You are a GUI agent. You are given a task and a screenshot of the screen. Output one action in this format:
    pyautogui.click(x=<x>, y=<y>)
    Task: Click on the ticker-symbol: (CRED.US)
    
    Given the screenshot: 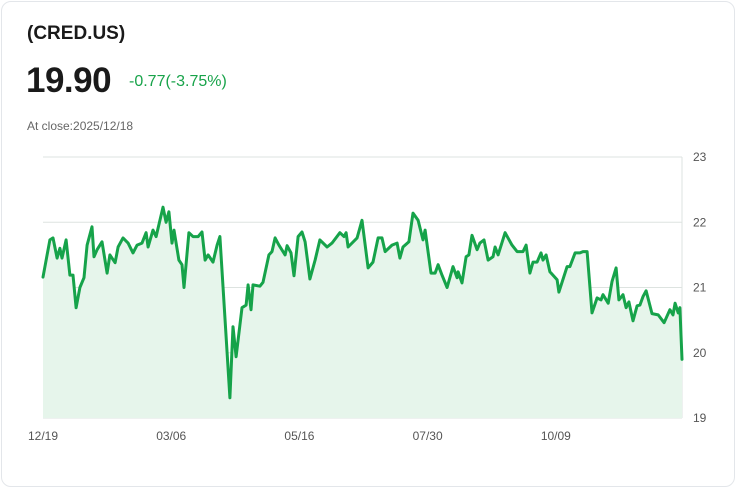 What is the action you would take?
    pyautogui.click(x=76, y=33)
    